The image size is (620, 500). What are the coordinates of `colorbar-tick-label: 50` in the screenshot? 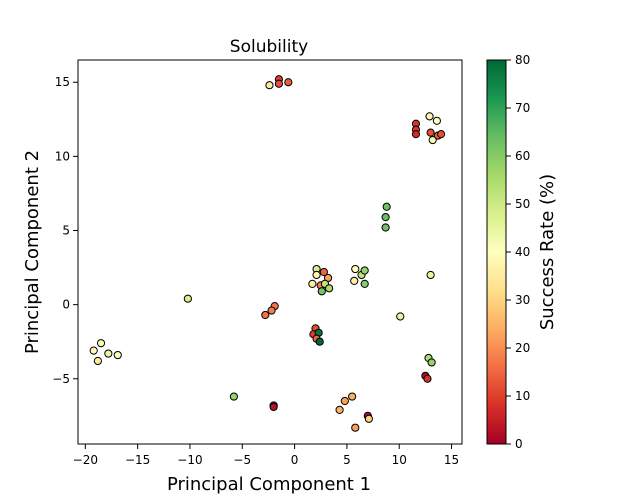 It's located at (522, 204).